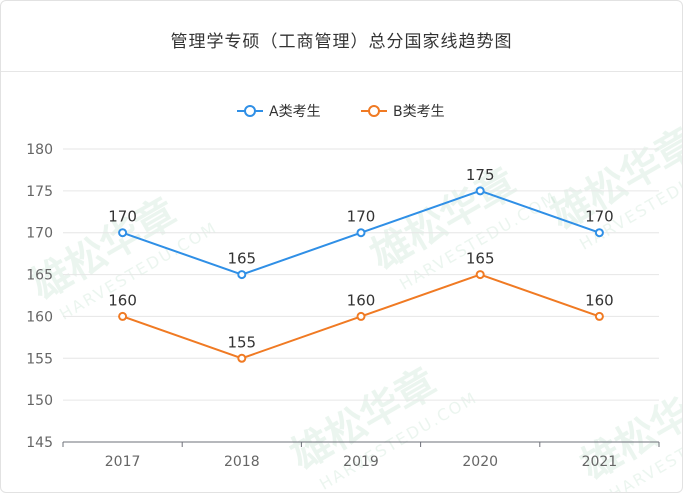 This screenshot has height=493, width=683. What do you see at coordinates (419, 112) in the screenshot?
I see `legend-label: B类考生` at bounding box center [419, 112].